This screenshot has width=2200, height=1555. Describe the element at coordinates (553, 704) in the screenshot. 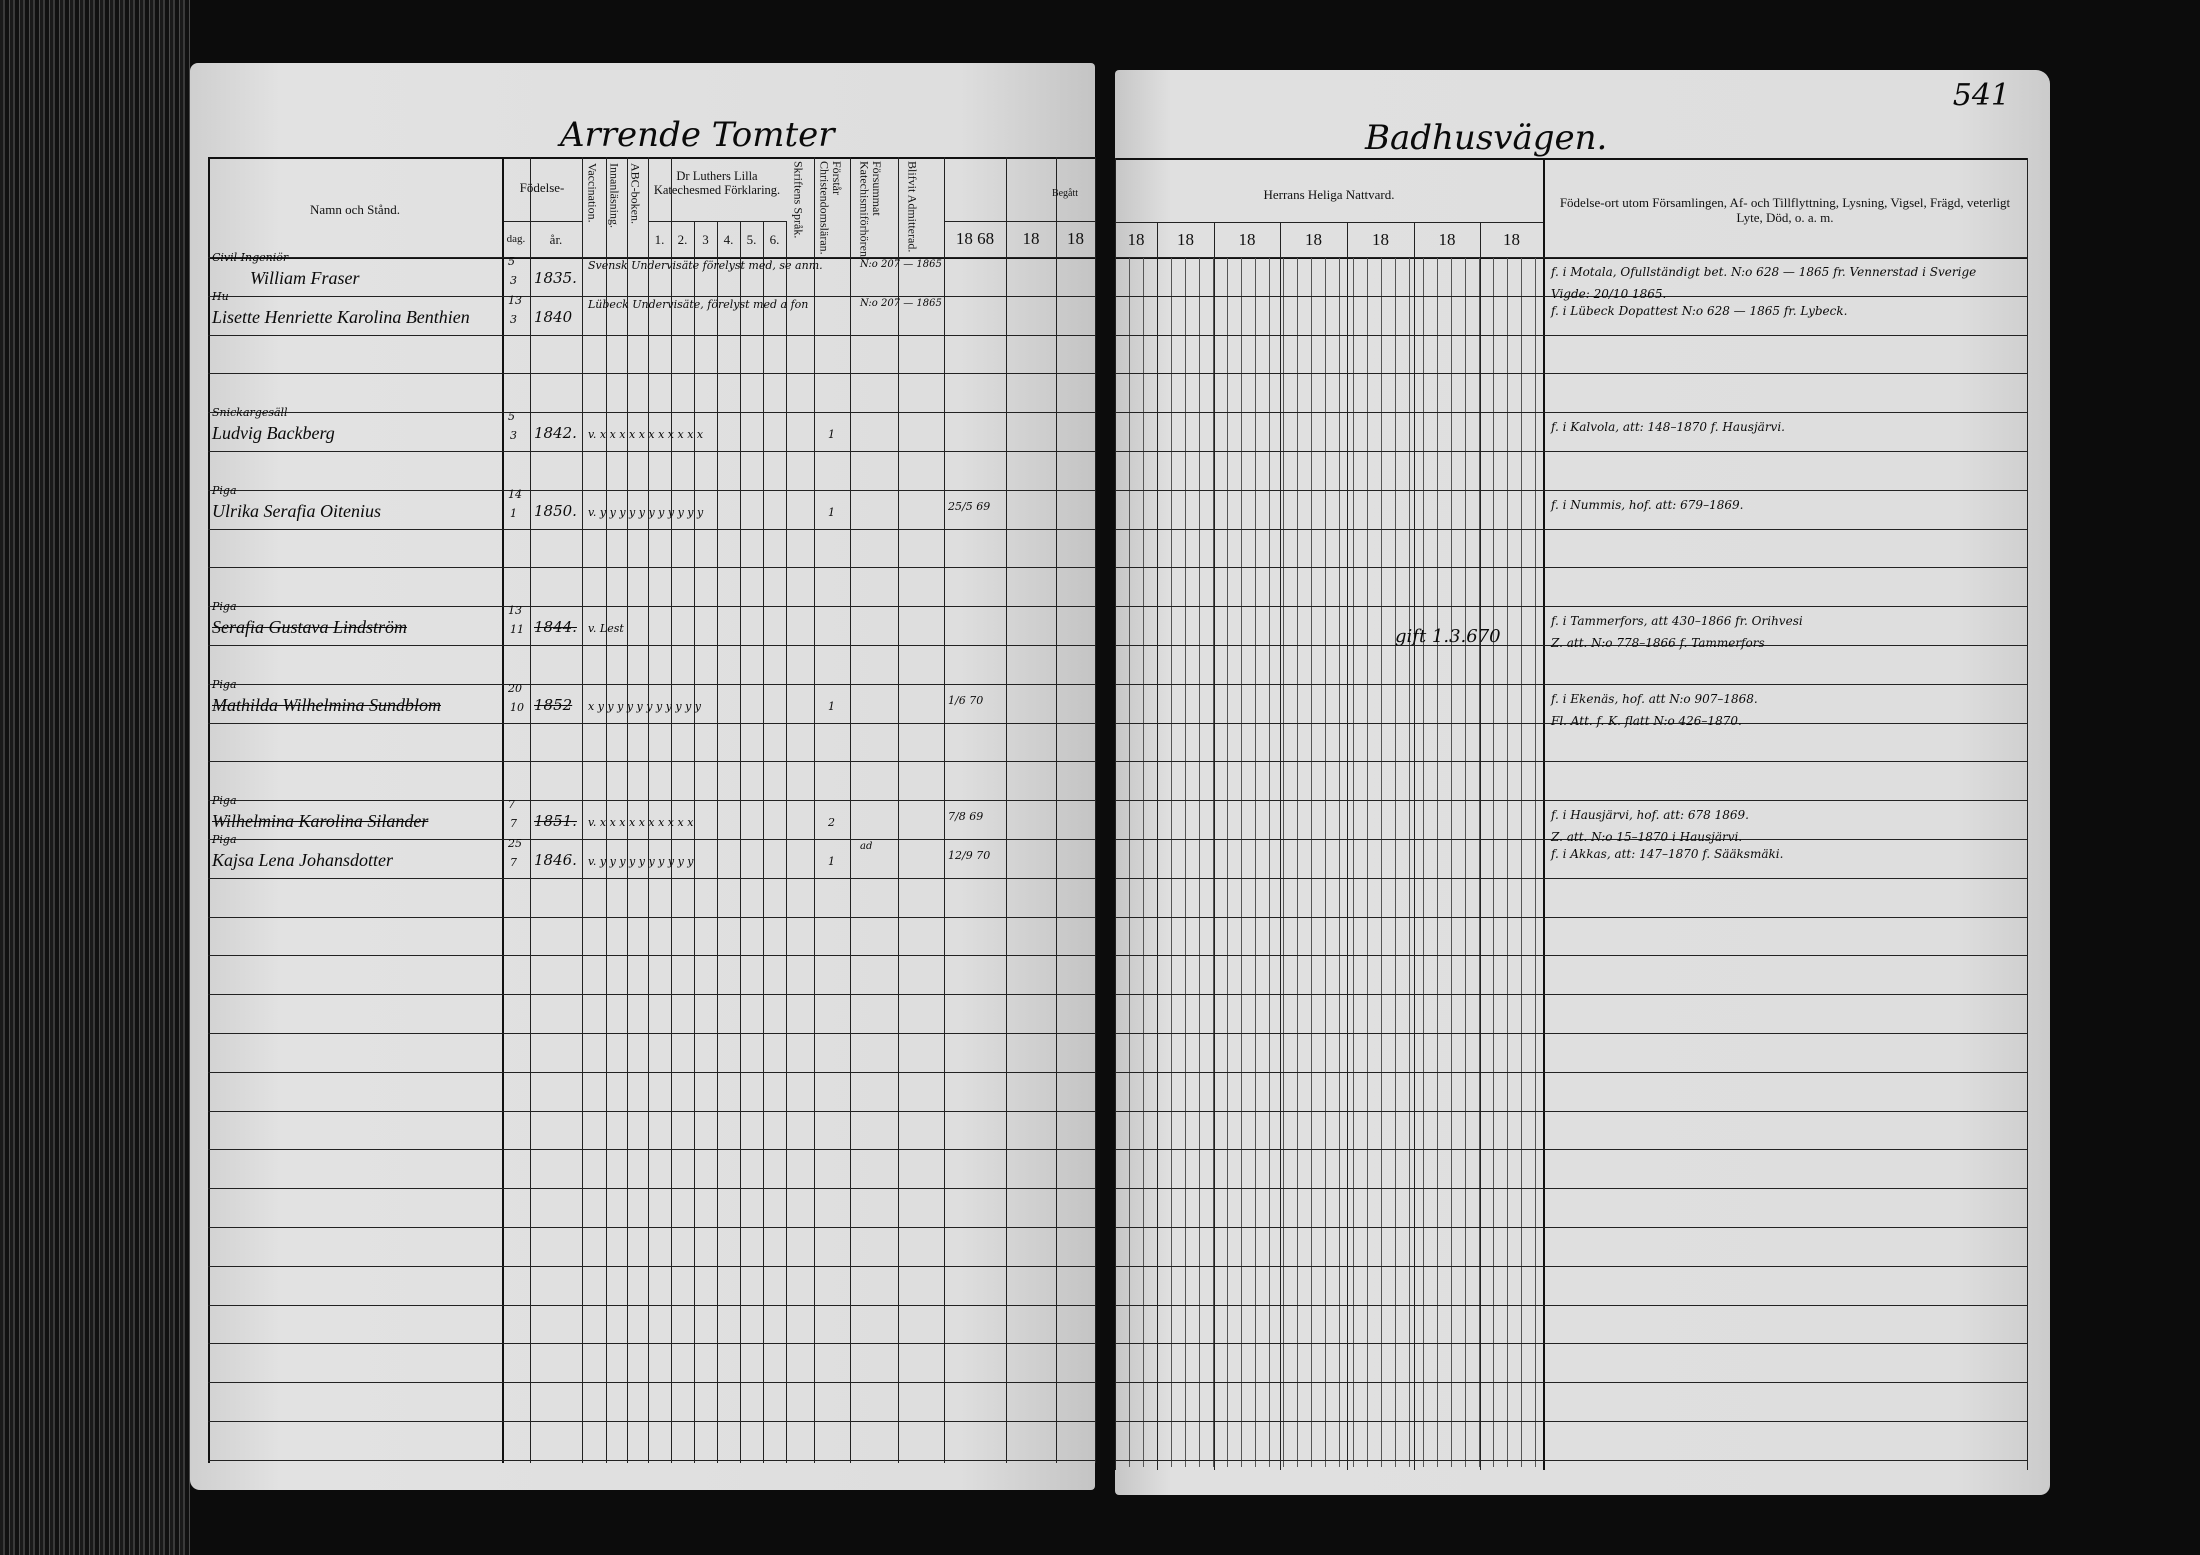

I see `entry-birth-year: 1852` at that location.